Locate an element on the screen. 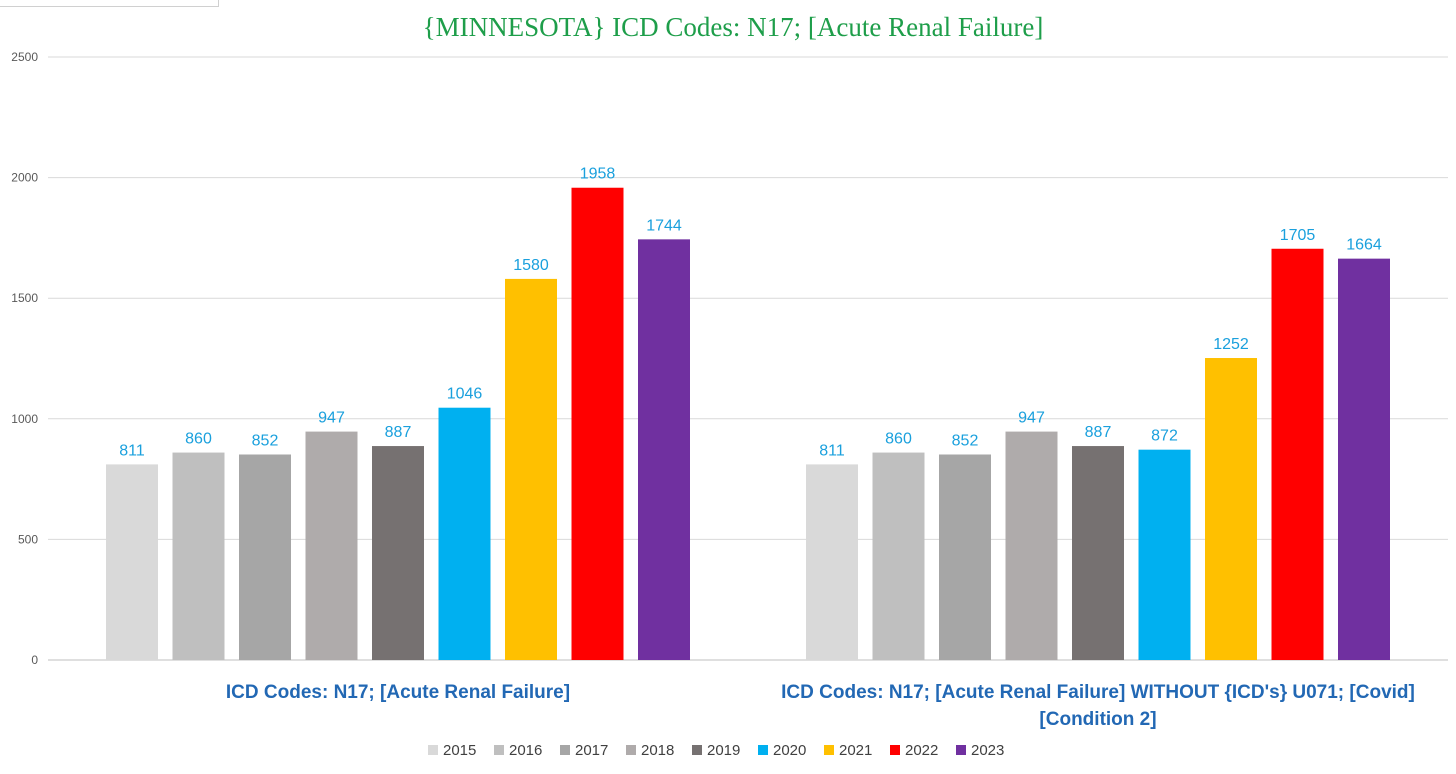 Image resolution: width=1456 pixels, height=774 pixels. y-tick-label: 1500 is located at coordinates (24, 298).